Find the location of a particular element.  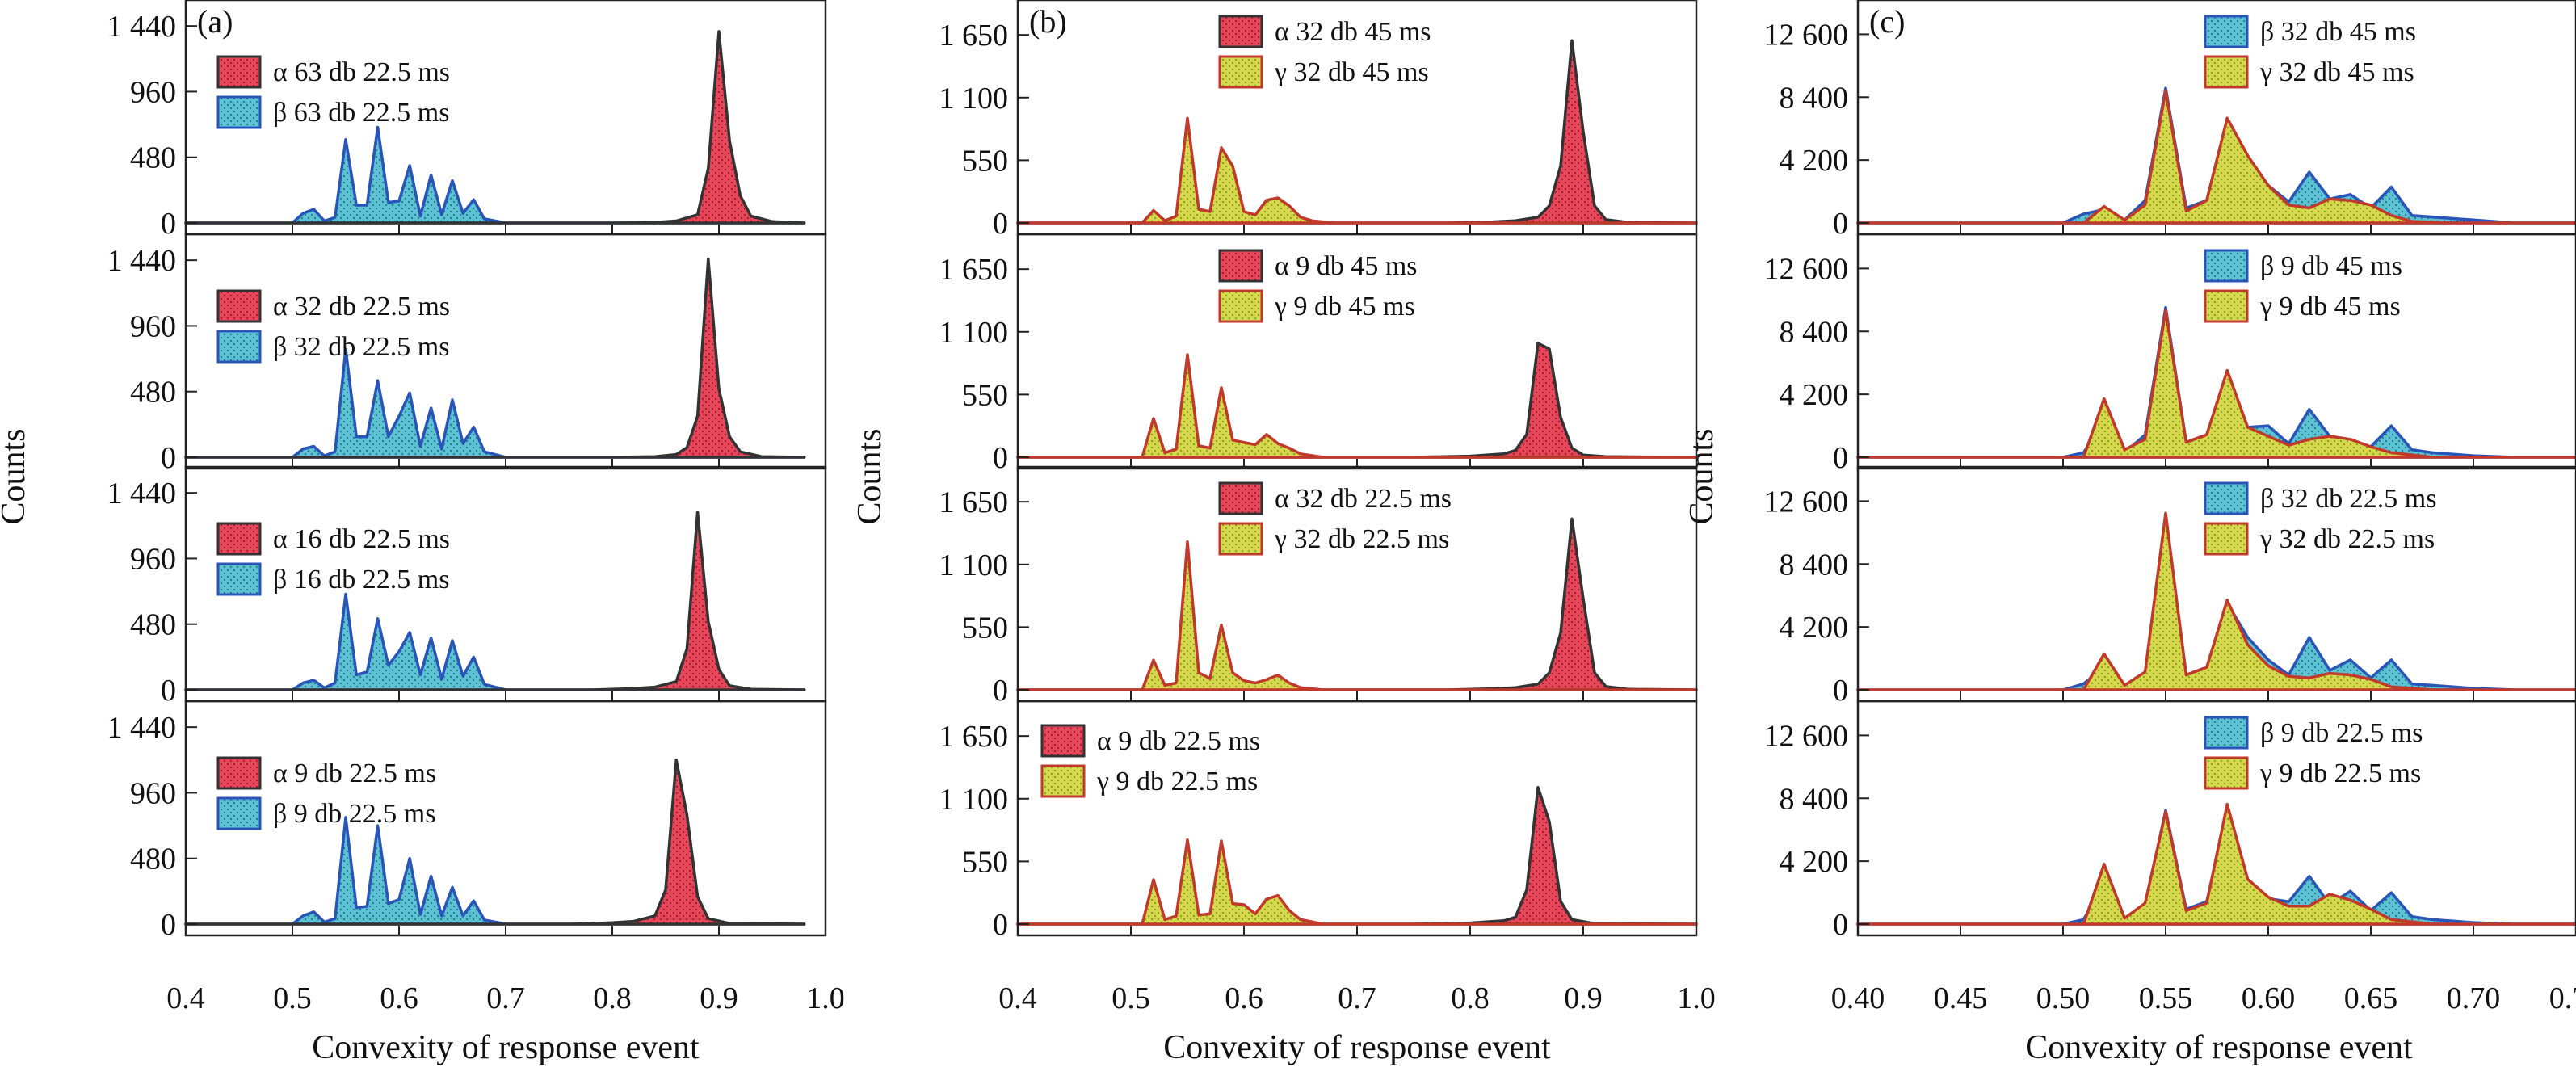

panel-tag: (a) is located at coordinates (215, 21).